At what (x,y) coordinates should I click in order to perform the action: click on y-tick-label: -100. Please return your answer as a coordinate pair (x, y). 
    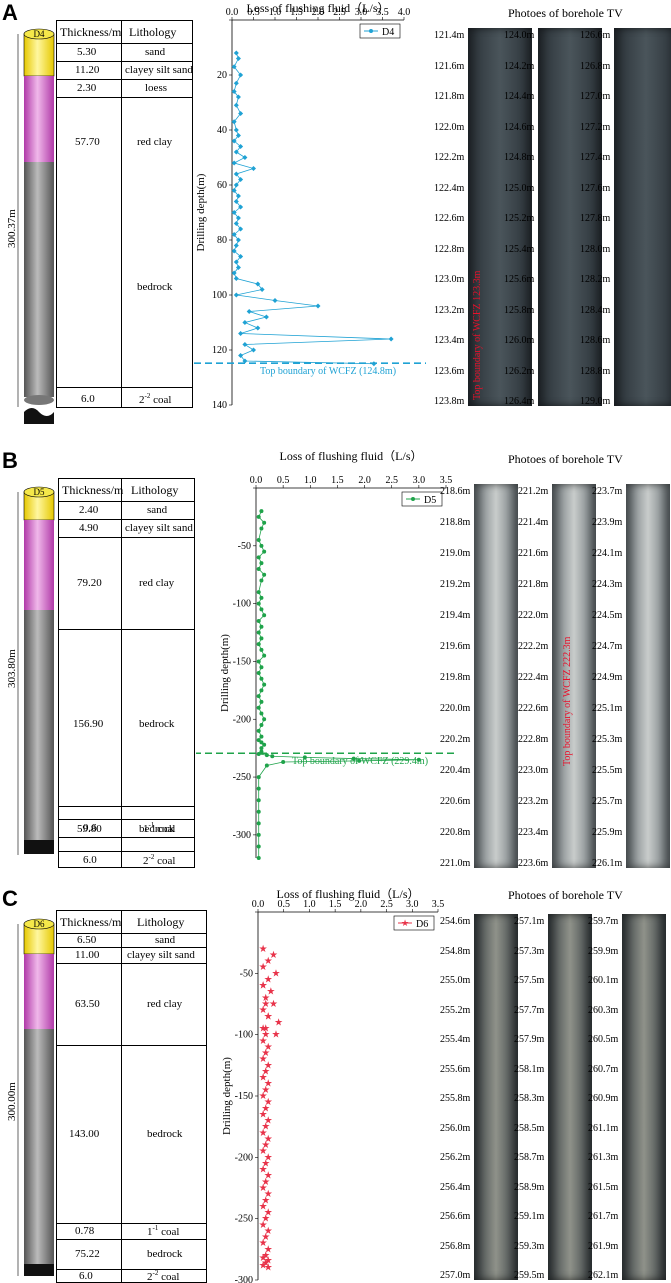
    Looking at the image, I should click on (244, 1035).